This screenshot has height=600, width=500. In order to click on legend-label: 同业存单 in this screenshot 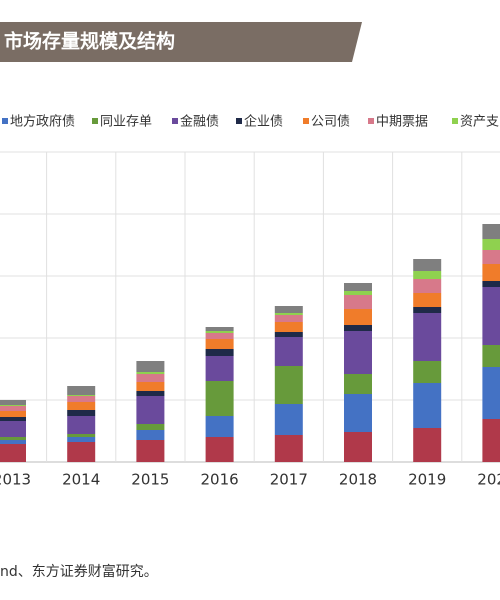, I will do `click(126, 122)`.